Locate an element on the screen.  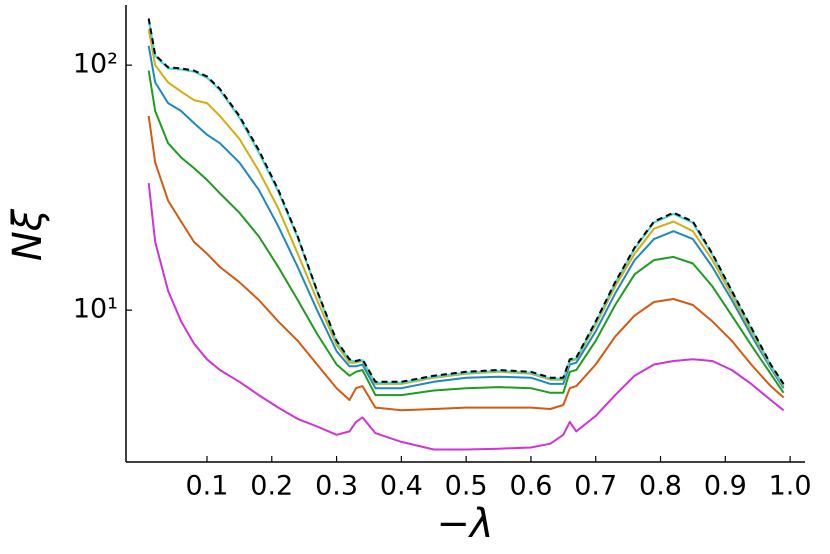
y-tick-label: 10² is located at coordinates (95, 64).